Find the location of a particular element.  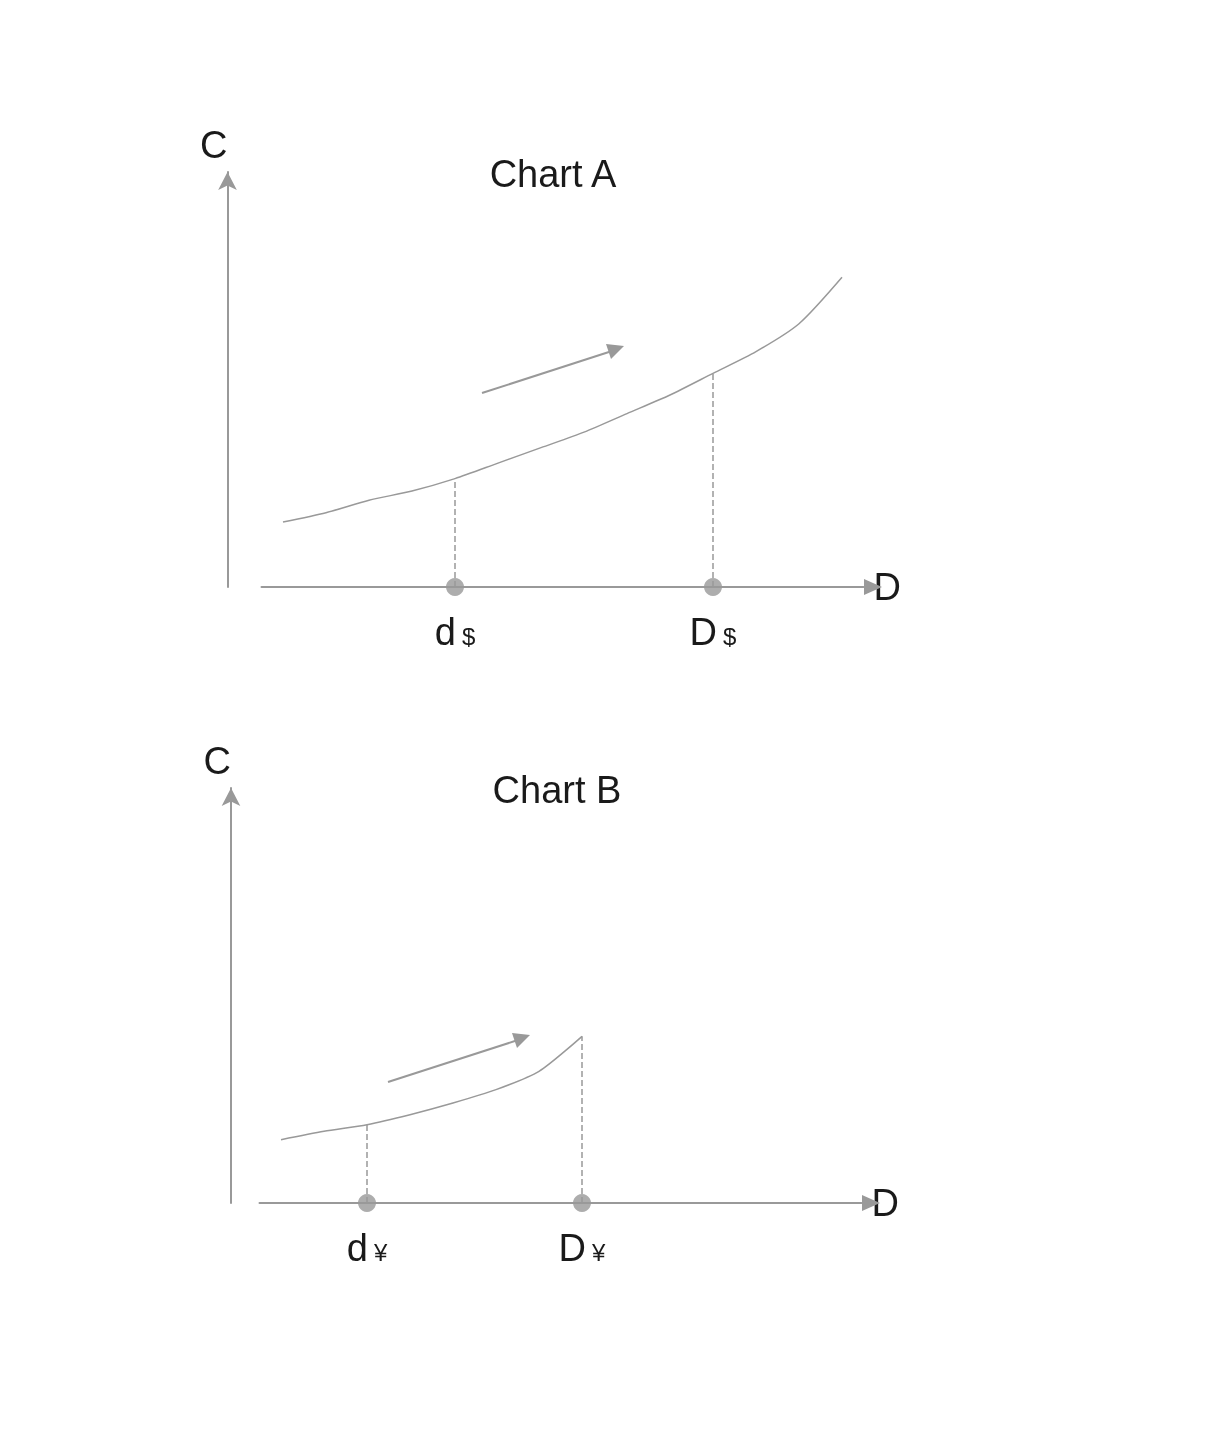

x-tick-label: d¥ is located at coordinates (367, 1248).